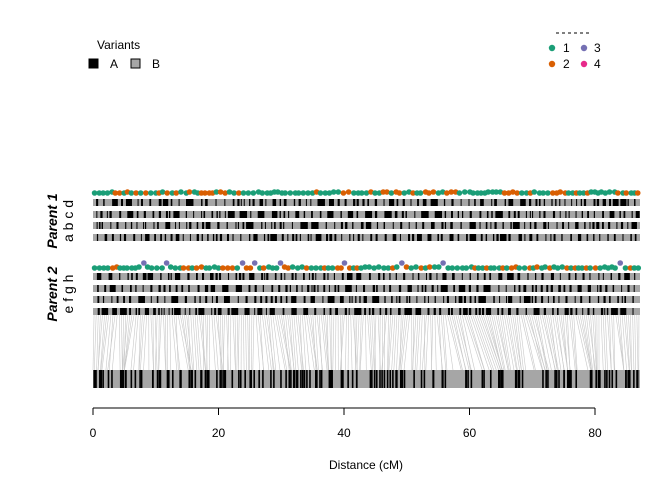  What do you see at coordinates (68, 294) in the screenshot?
I see `parent-2-haplotypes: e f g h` at bounding box center [68, 294].